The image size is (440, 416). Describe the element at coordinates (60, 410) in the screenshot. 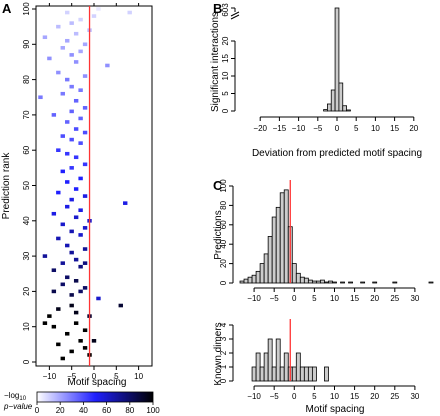

I see `colorbar-tick-label: 20` at that location.